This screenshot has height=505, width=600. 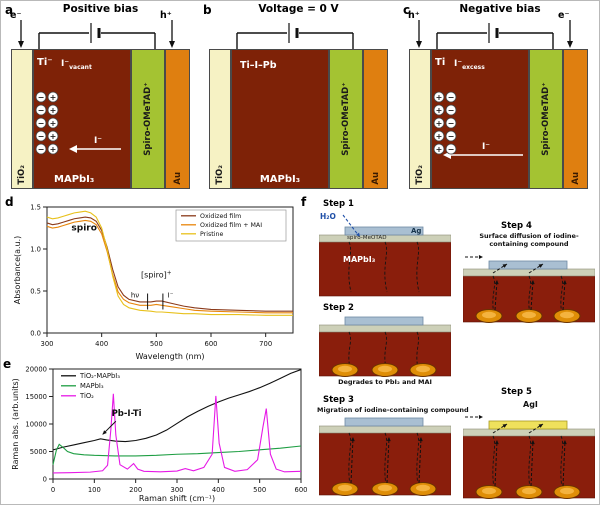 I want to click on svg-text: 700, so click(x=265, y=344).